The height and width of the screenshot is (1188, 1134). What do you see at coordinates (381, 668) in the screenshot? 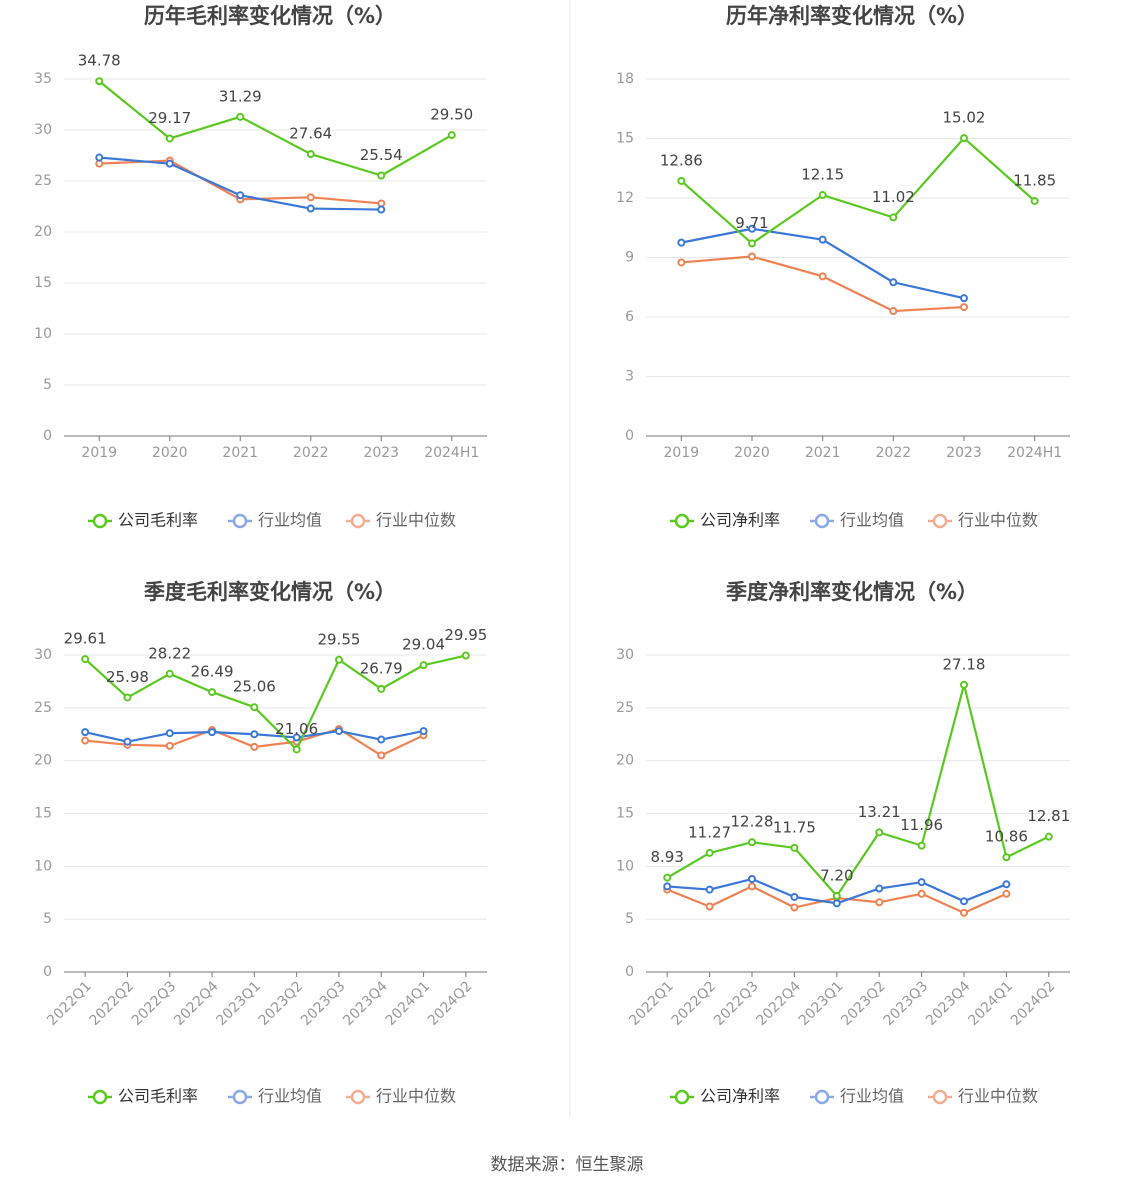
I see `data-label: 26.79` at bounding box center [381, 668].